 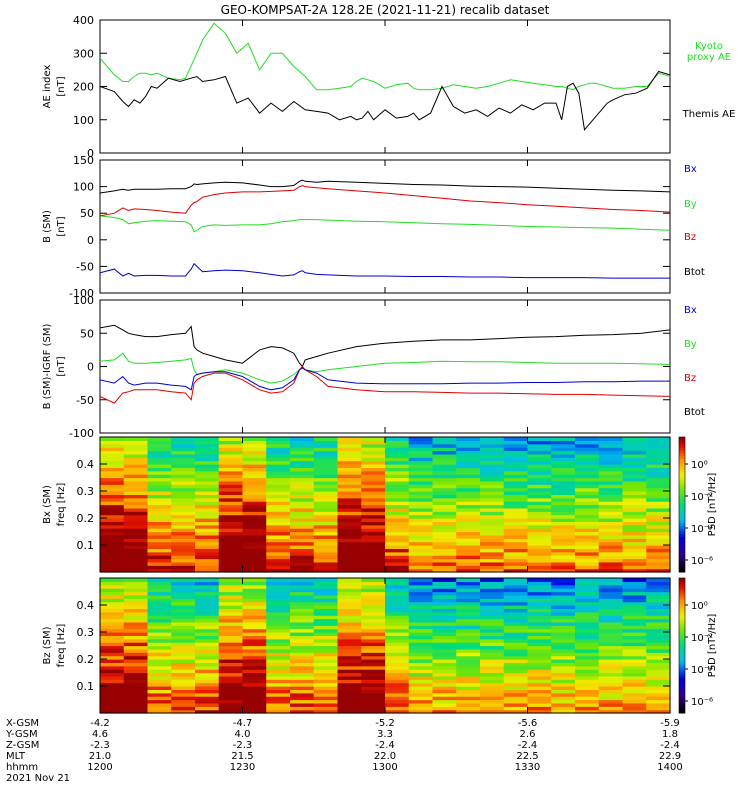 What do you see at coordinates (712, 505) in the screenshot?
I see `colorbar-label: PSD [nT²/Hz]` at bounding box center [712, 505].